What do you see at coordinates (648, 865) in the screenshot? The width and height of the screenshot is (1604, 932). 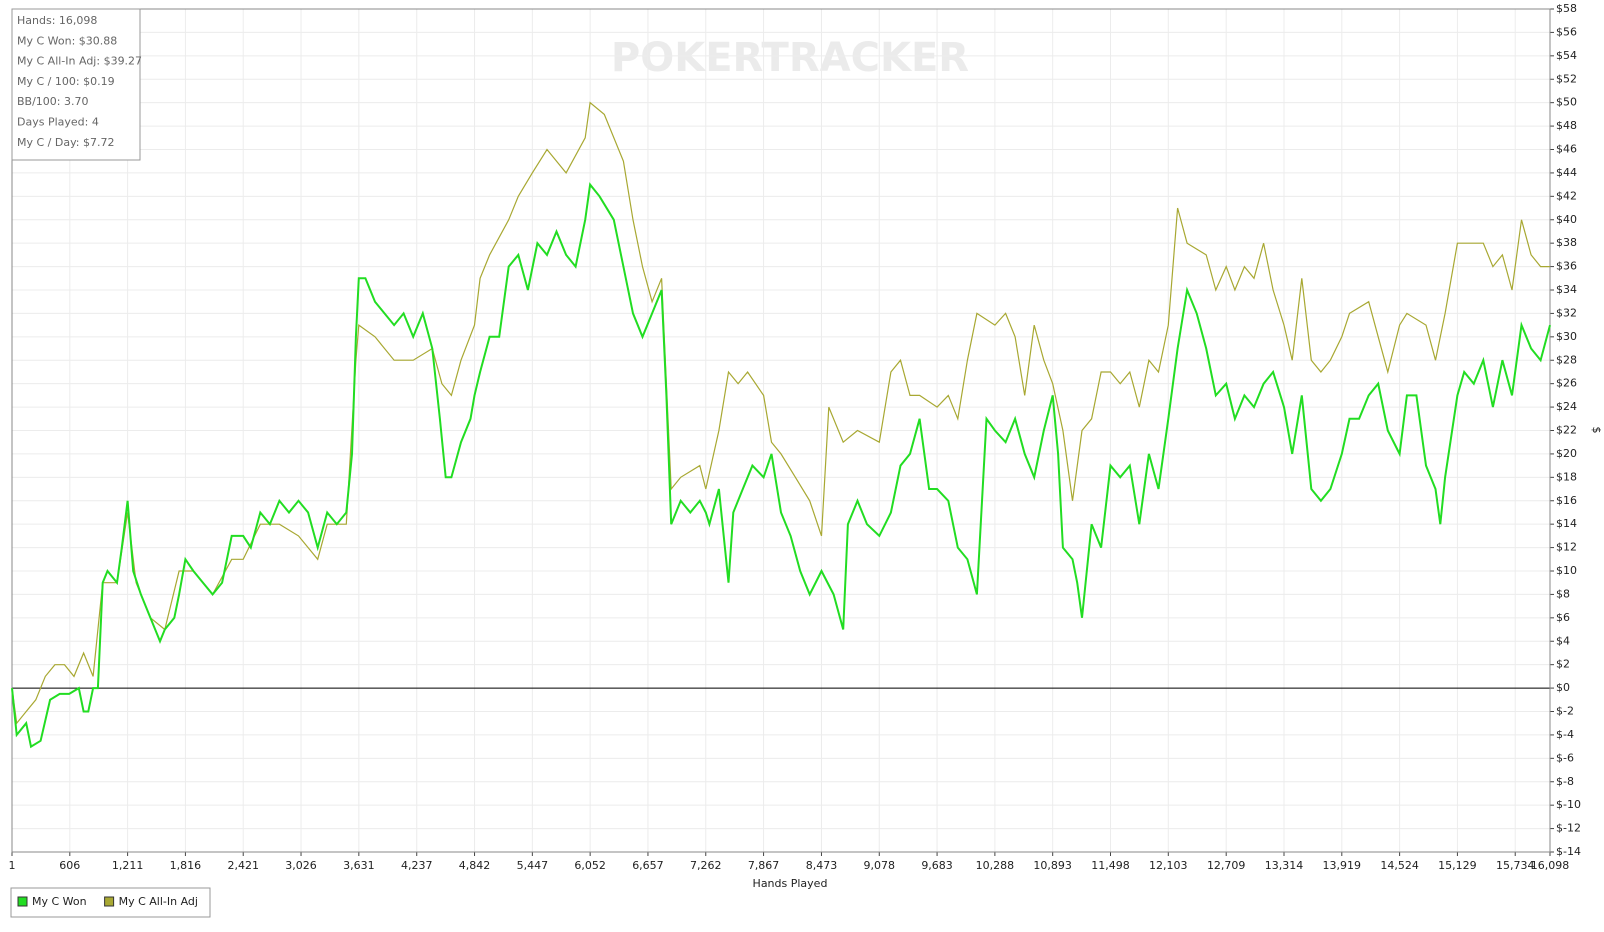 I see `x-tick-label: 6,657` at bounding box center [648, 865].